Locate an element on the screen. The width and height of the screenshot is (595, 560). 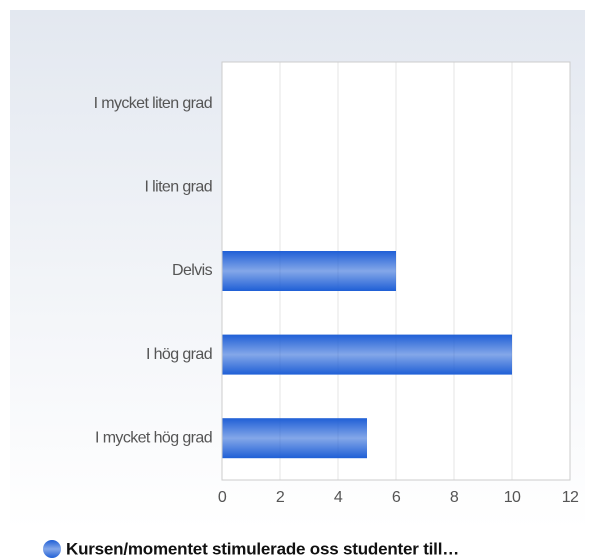
y-tick-label: I mycket hög grad is located at coordinates (153, 437).